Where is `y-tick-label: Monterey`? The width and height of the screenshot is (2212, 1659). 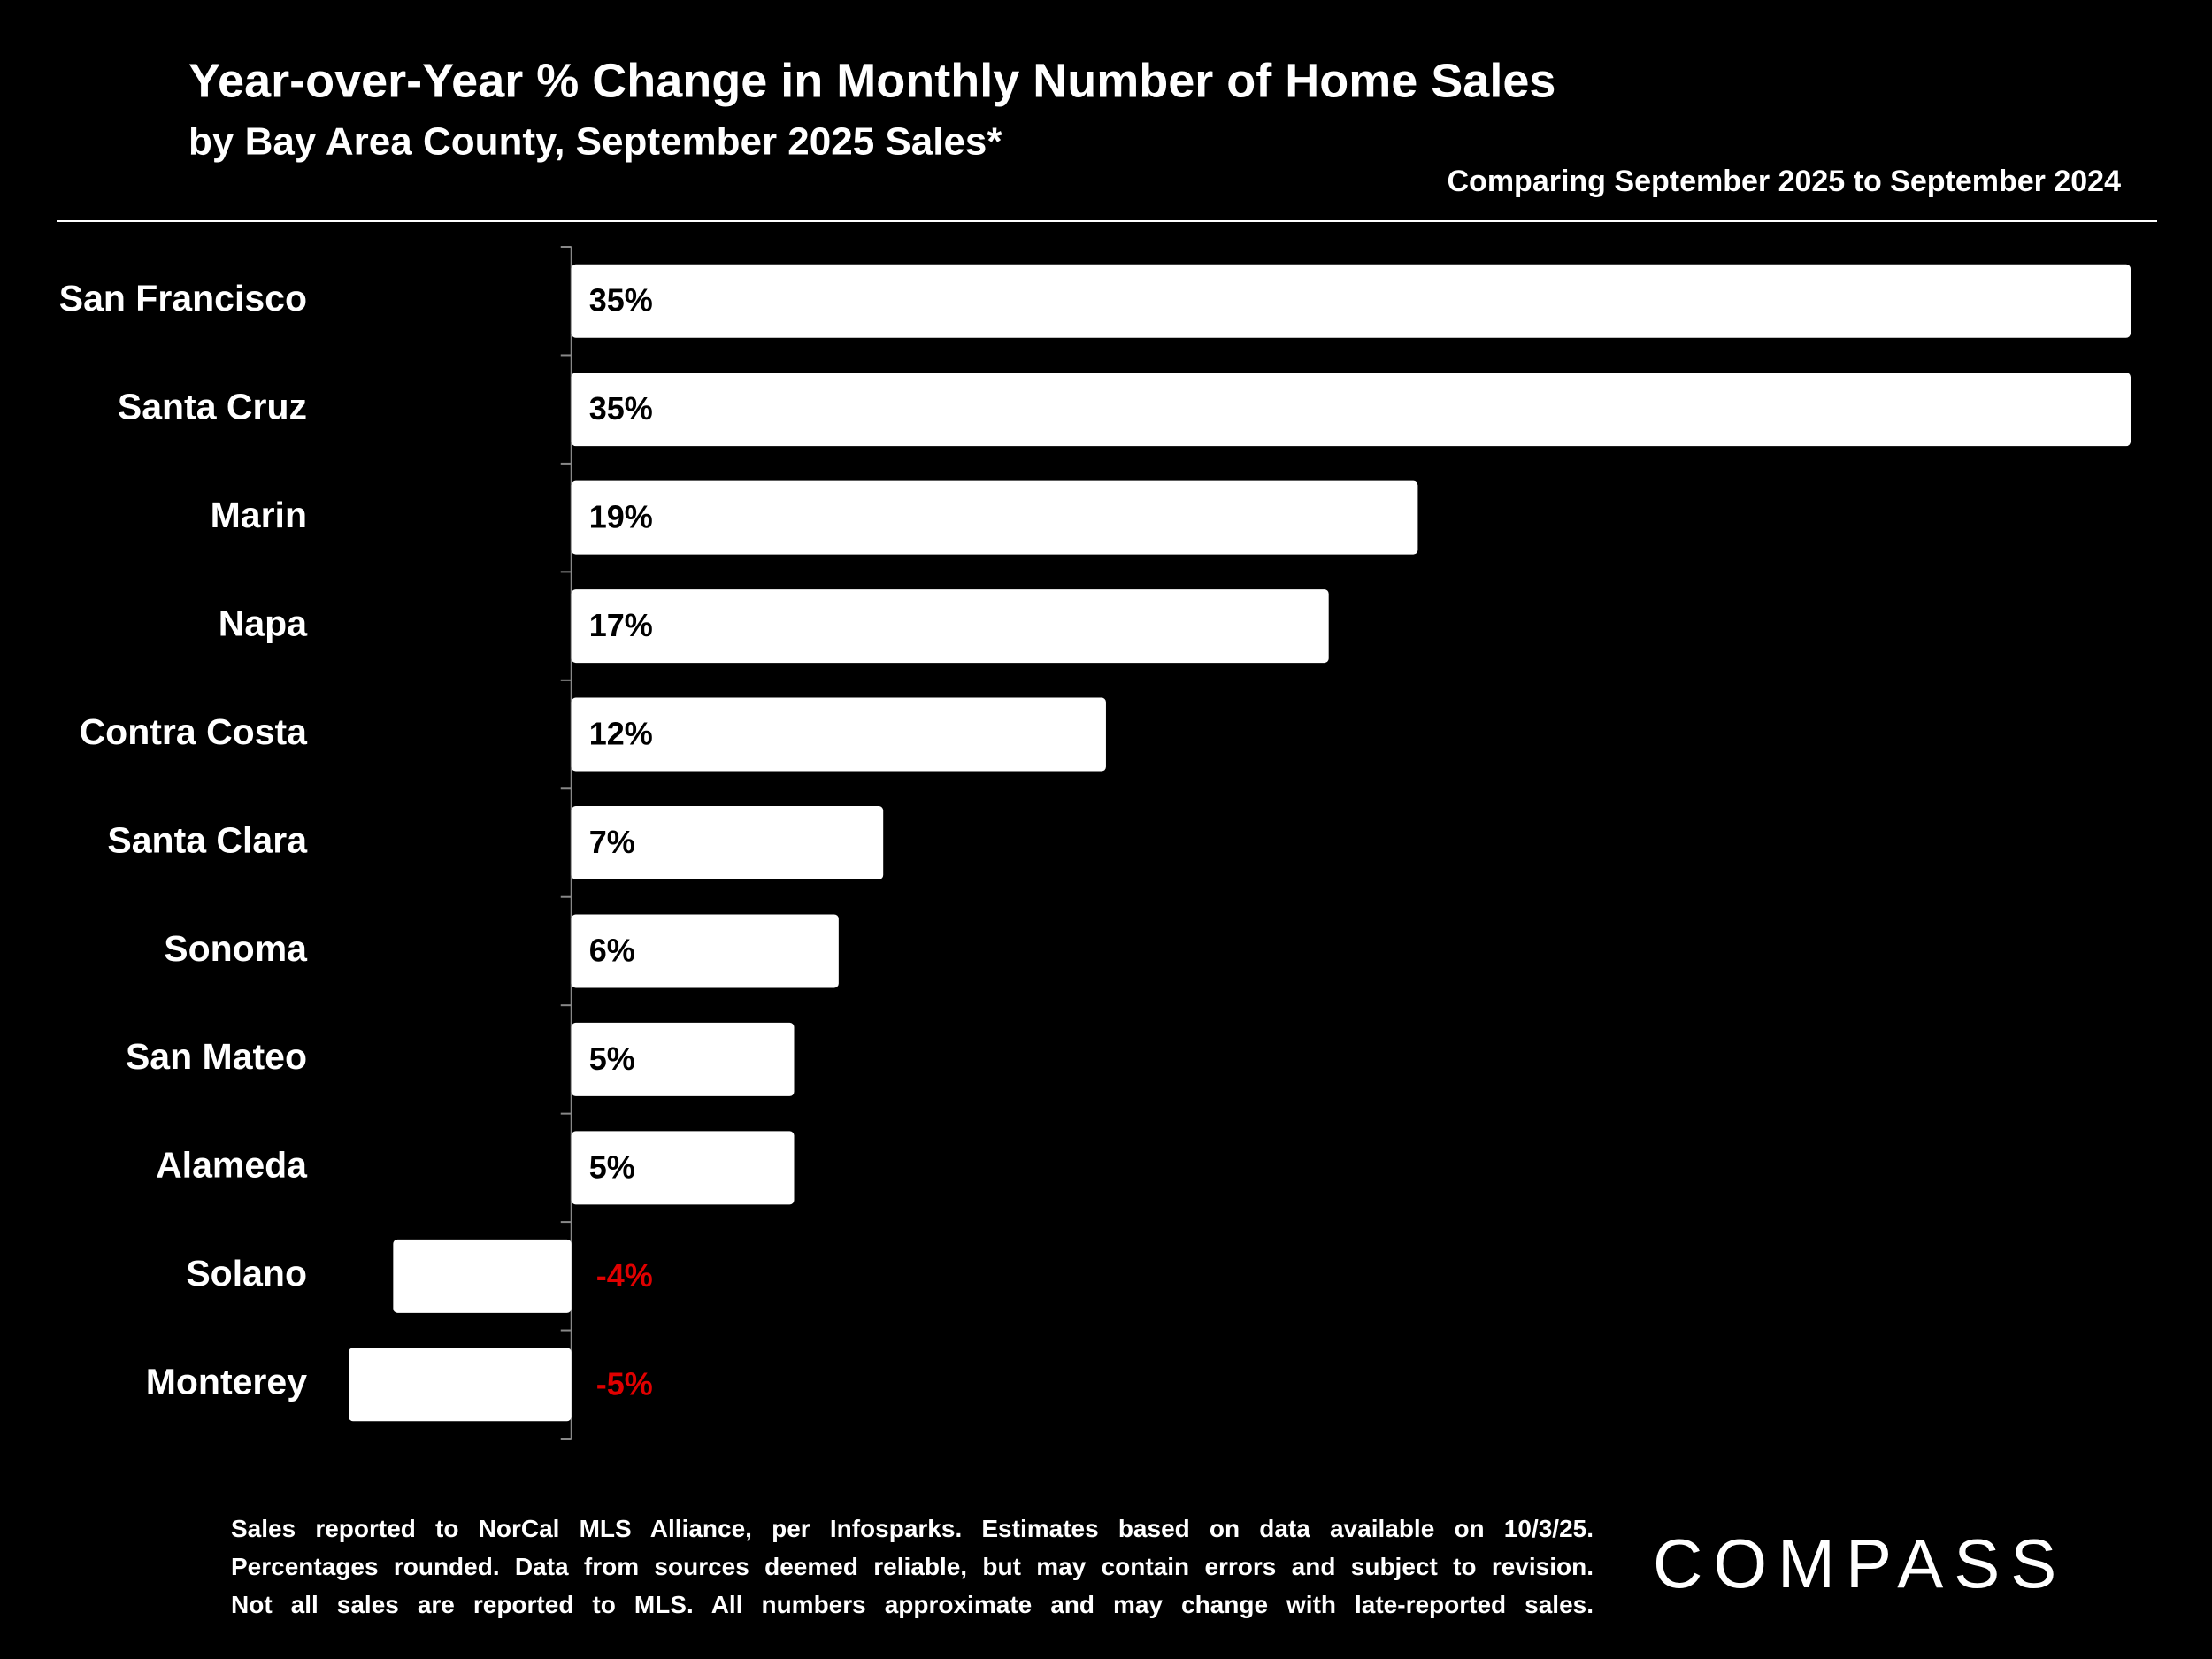 y-tick-label: Monterey is located at coordinates (227, 1382).